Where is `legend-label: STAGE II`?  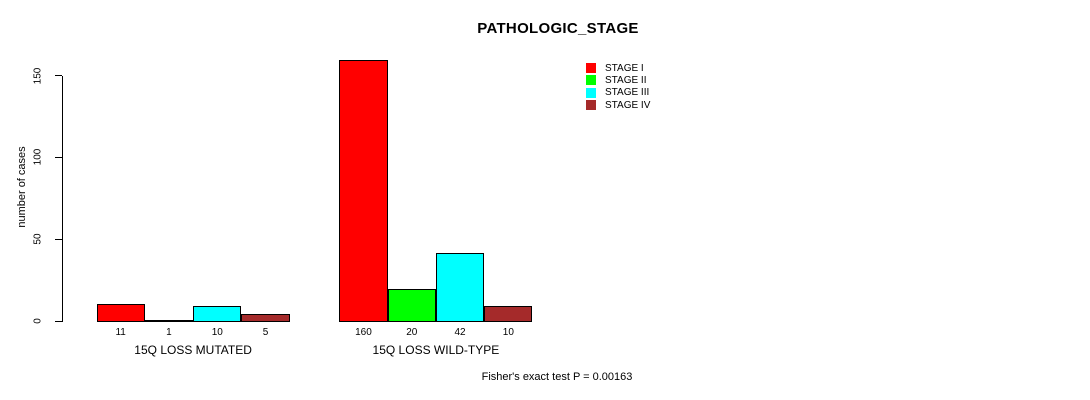 legend-label: STAGE II is located at coordinates (626, 80).